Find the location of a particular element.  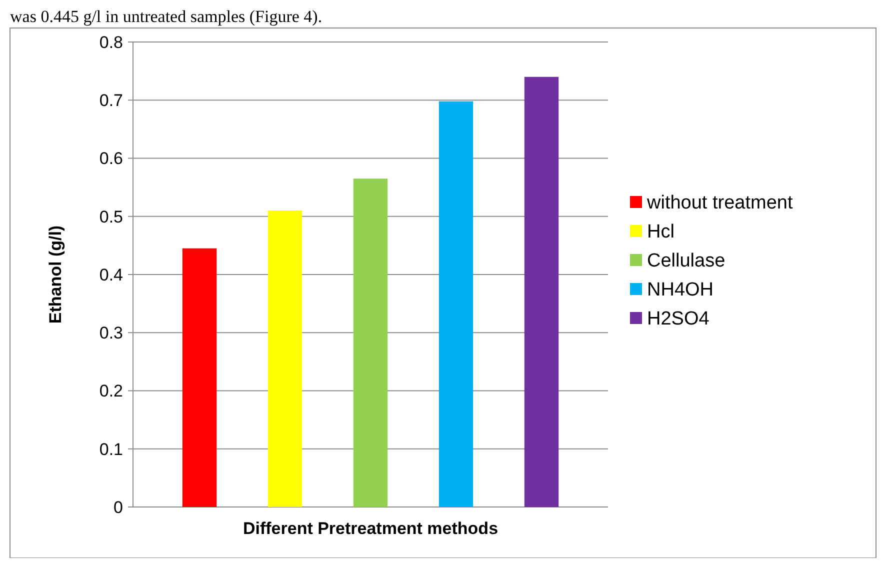

text: was 0.445 g/l in untreated samples (Figure 4). is located at coordinates (166, 16).